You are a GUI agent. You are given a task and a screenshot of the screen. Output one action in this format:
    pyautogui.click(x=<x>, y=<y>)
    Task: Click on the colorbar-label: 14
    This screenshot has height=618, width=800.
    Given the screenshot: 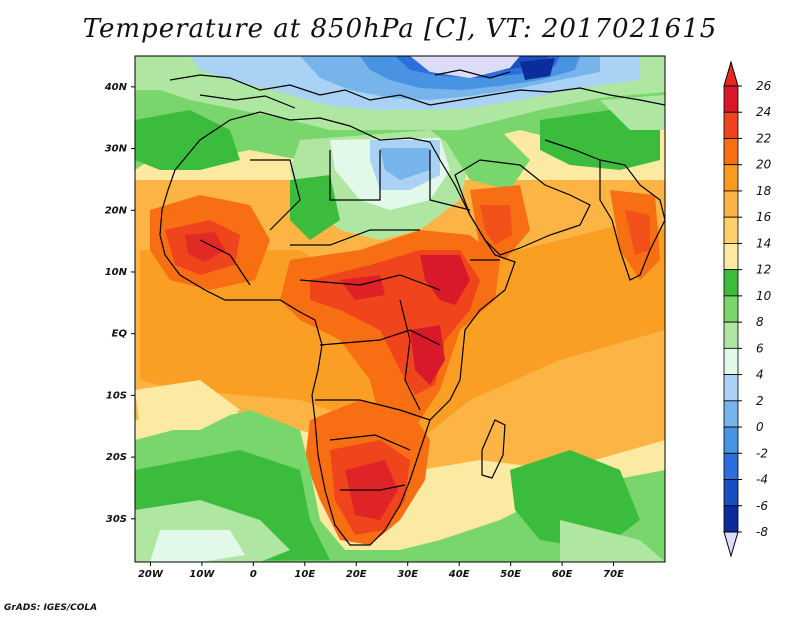 What is the action you would take?
    pyautogui.click(x=763, y=243)
    